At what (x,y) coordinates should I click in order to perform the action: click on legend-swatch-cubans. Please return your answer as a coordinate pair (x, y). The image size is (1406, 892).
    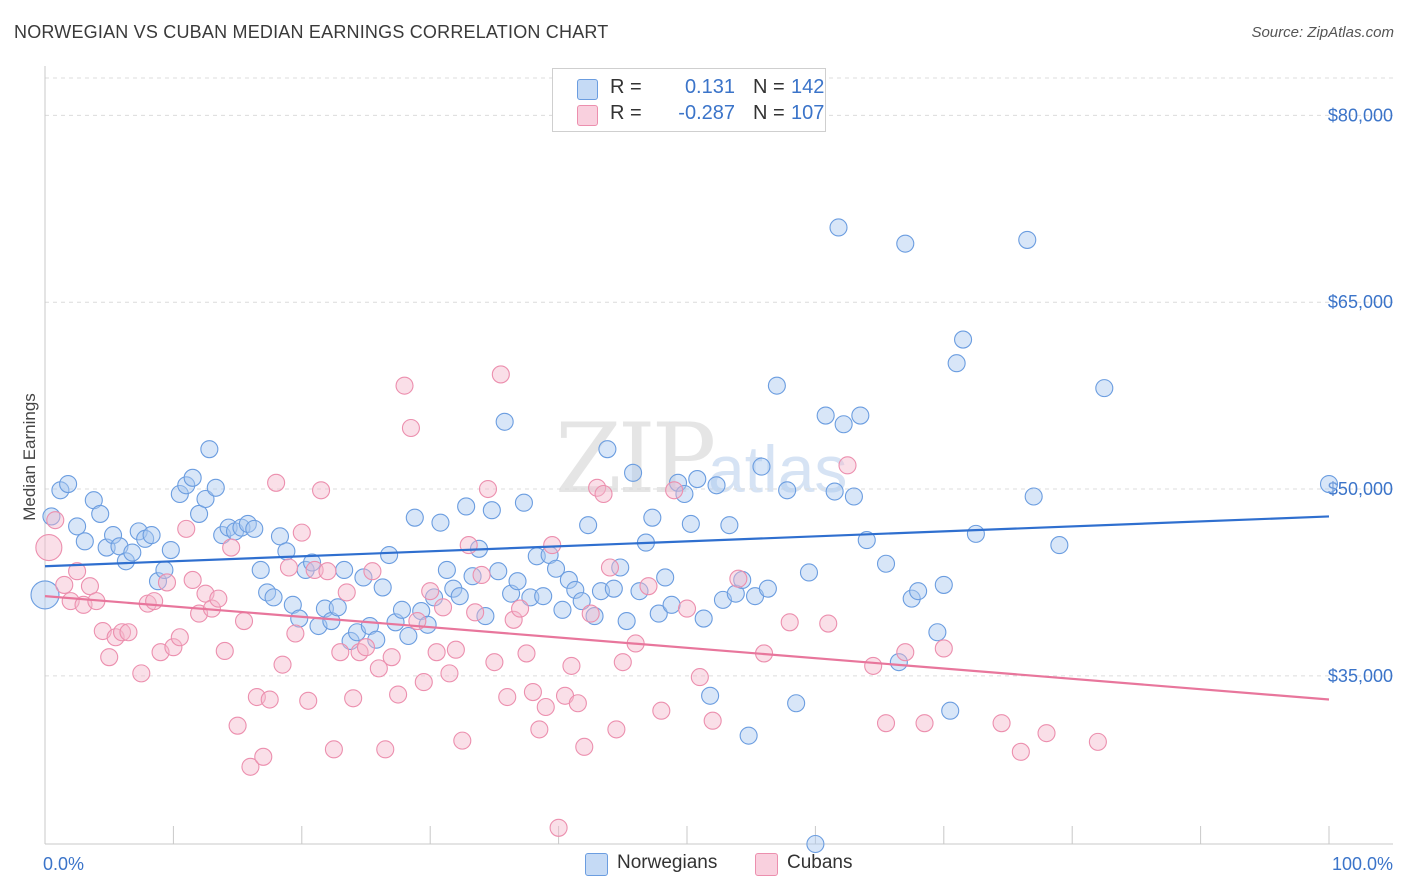
    Looking at the image, I should click on (766, 864).